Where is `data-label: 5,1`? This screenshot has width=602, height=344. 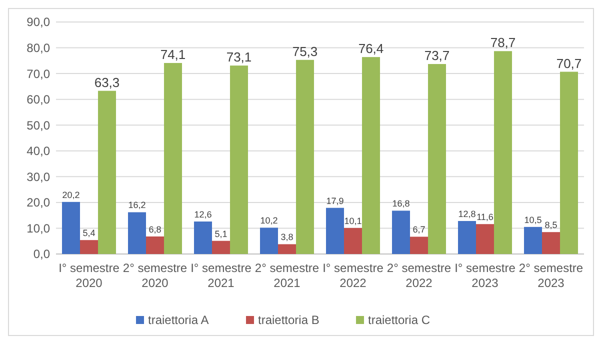
data-label: 5,1 is located at coordinates (221, 233).